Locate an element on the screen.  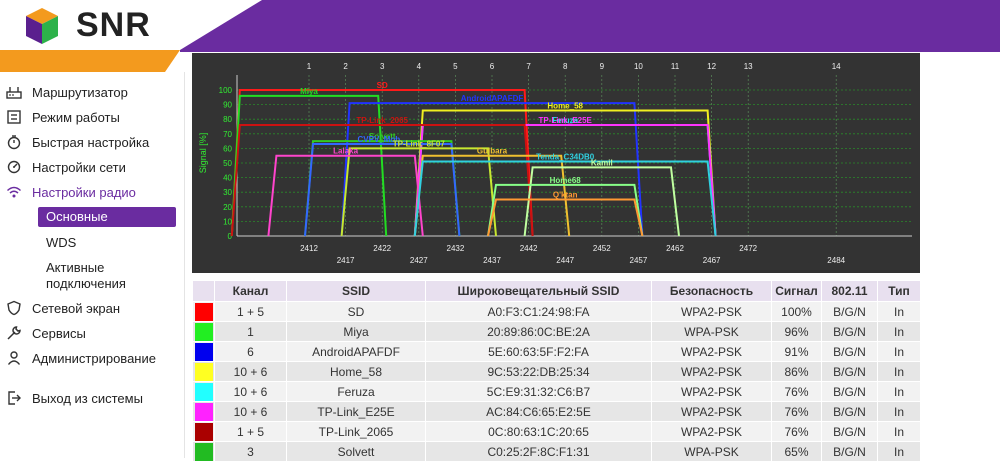
freq-tick-label: 2442 is located at coordinates (529, 248).